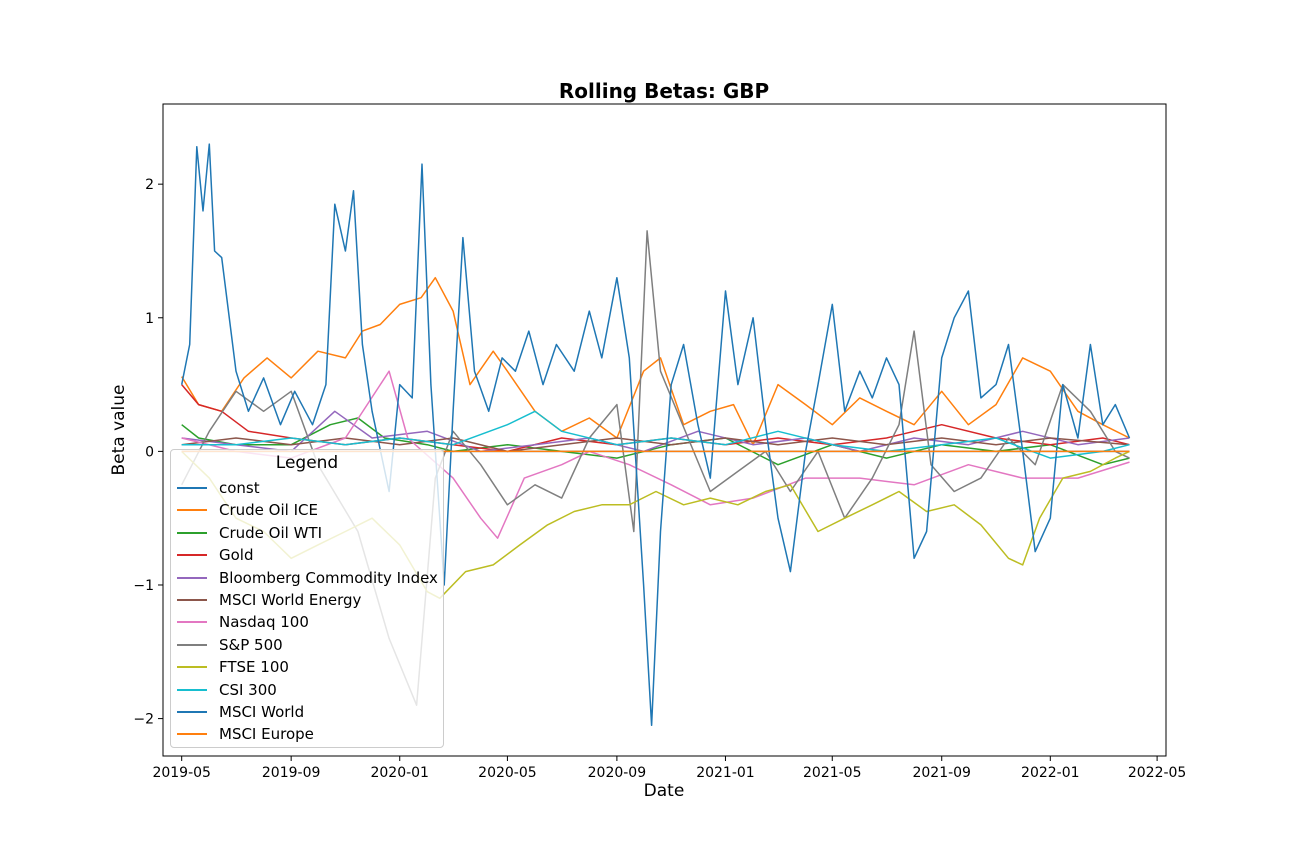 Image resolution: width=1296 pixels, height=864 pixels. Describe the element at coordinates (266, 734) in the screenshot. I see `legend-label: MSCI Europe` at that location.